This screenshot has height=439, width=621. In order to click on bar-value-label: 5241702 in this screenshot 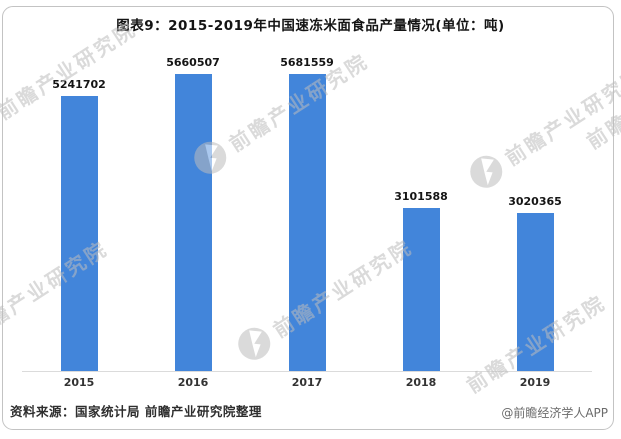, I will do `click(79, 84)`.